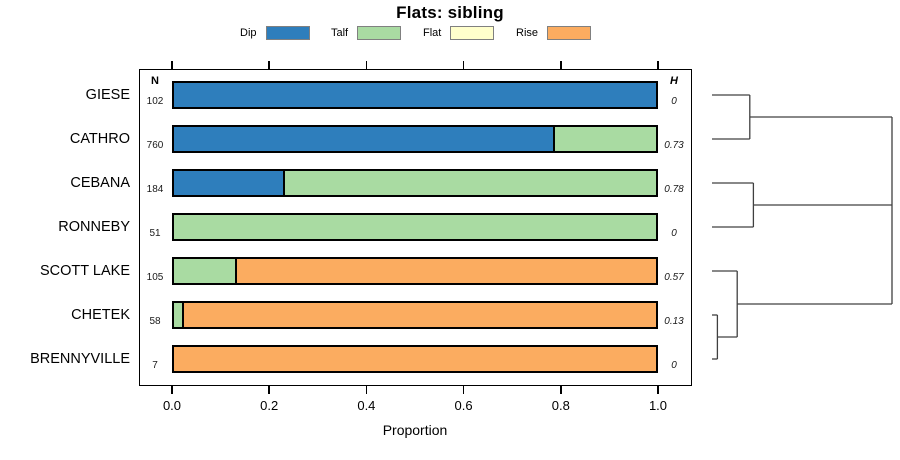  Describe the element at coordinates (674, 277) in the screenshot. I see `h-value-scott-lake: 0.57` at that location.